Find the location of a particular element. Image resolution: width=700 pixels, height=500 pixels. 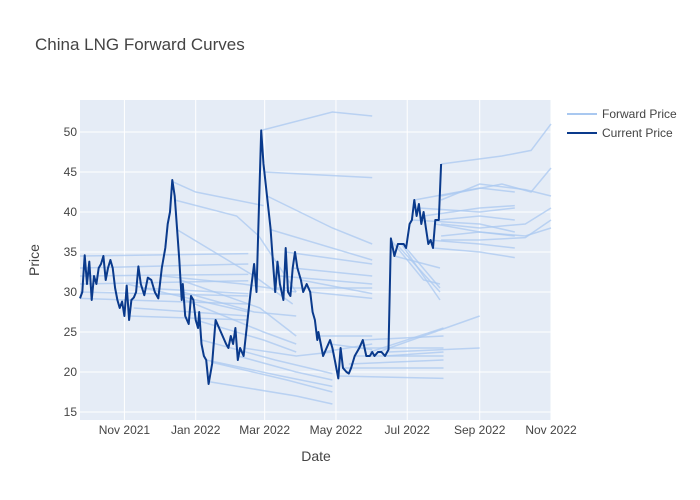

x-tick-label: Nov 2021 is located at coordinates (125, 430).